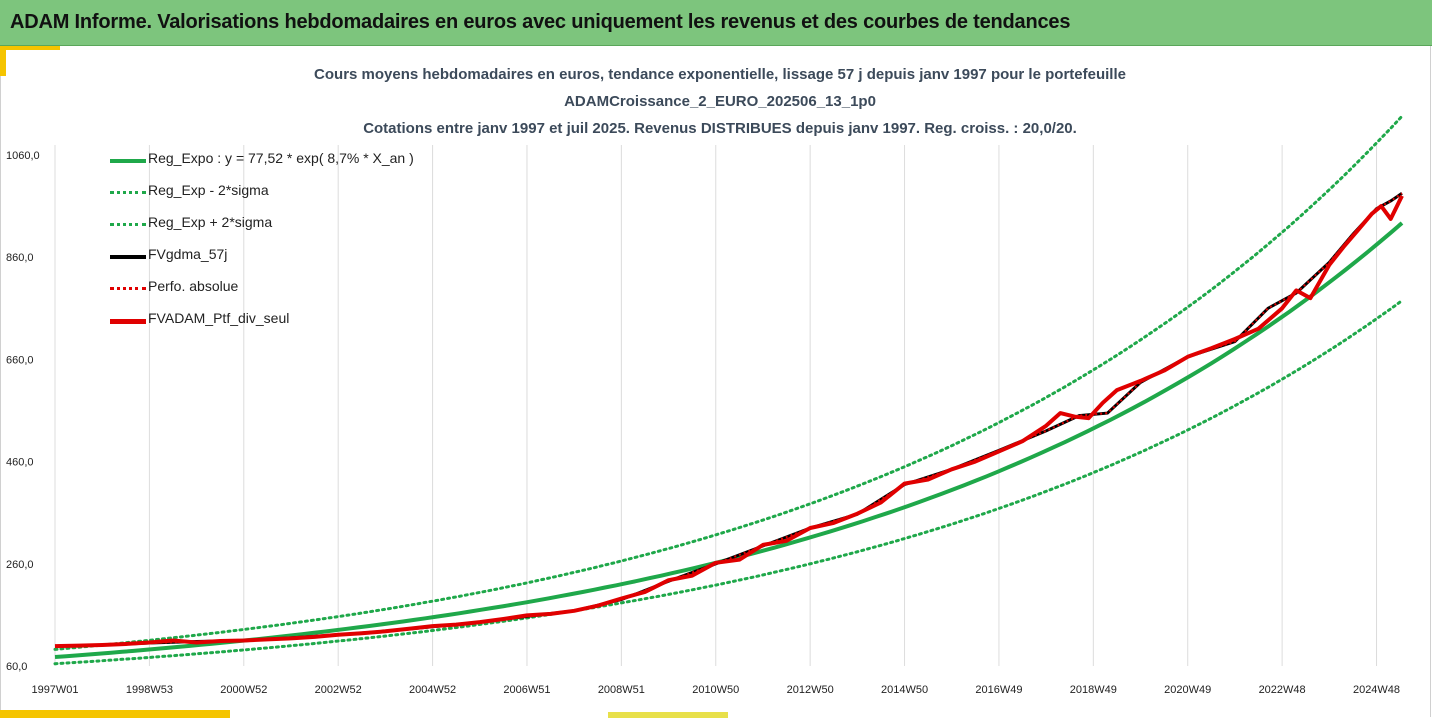  What do you see at coordinates (810, 690) in the screenshot?
I see `x-tick-label: 2012W50` at bounding box center [810, 690].